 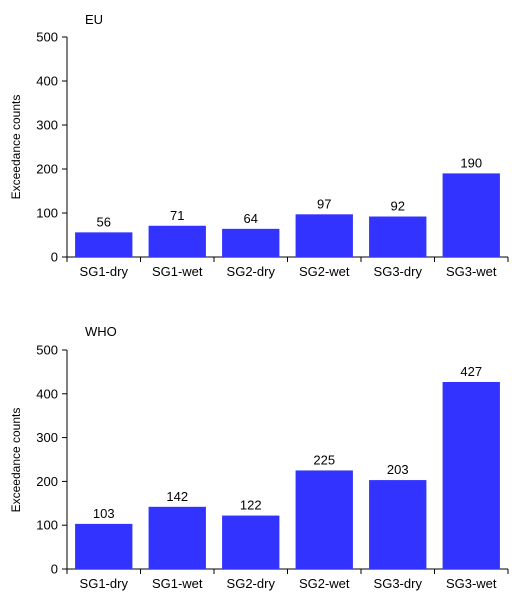 I want to click on data-label: 71, so click(x=177, y=215).